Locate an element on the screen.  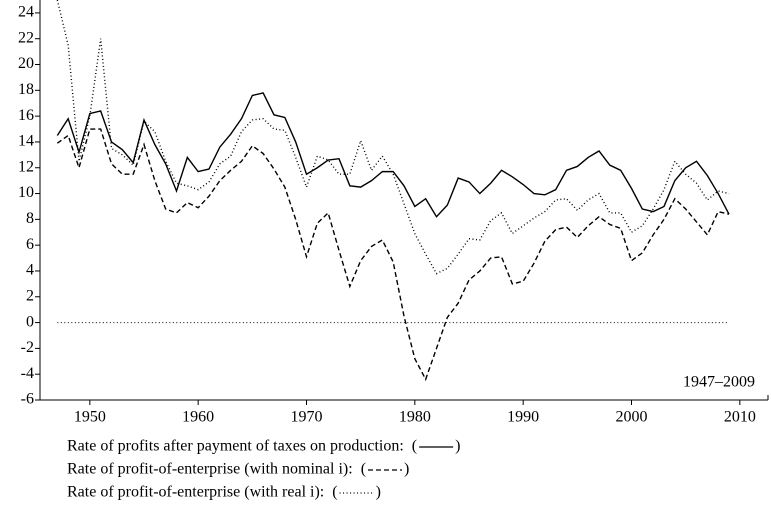
x-tick-label: 1980 is located at coordinates (415, 417).